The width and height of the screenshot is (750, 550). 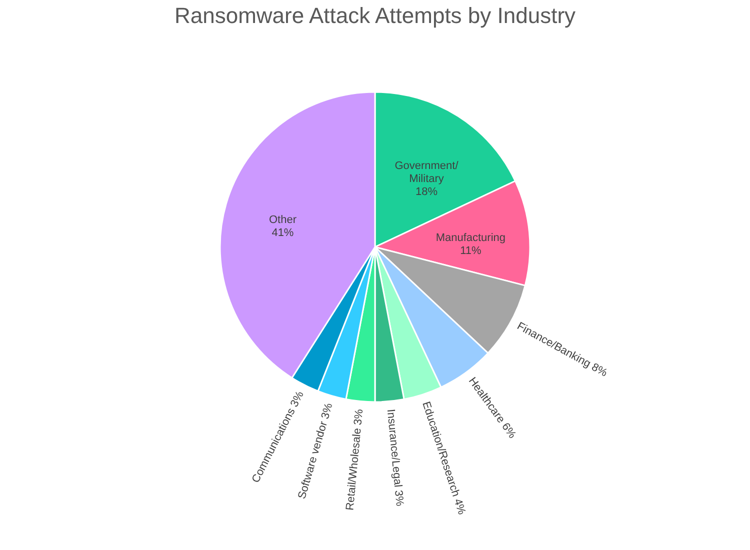 I want to click on data-label: 18%, so click(x=426, y=192).